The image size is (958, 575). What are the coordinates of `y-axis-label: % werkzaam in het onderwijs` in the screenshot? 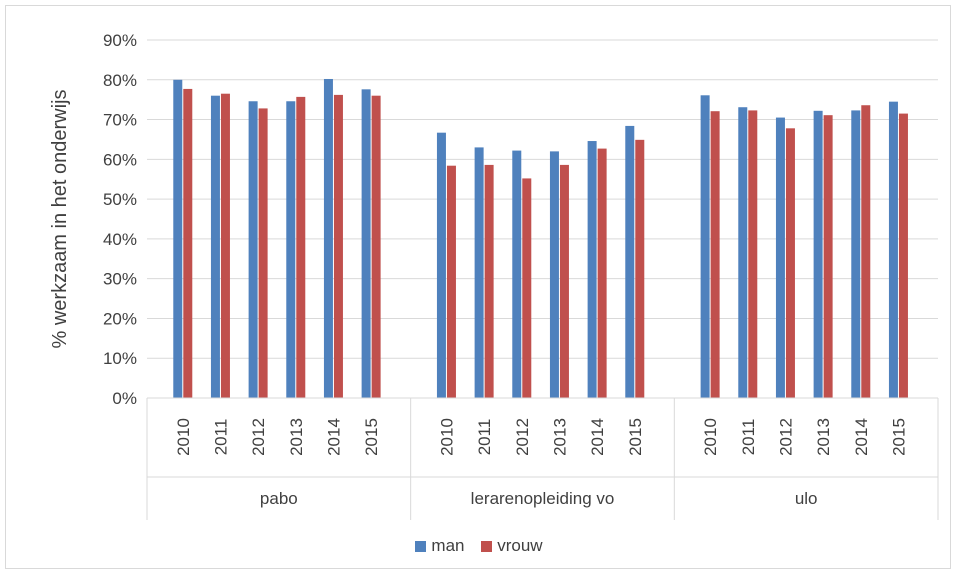 It's located at (60, 219).